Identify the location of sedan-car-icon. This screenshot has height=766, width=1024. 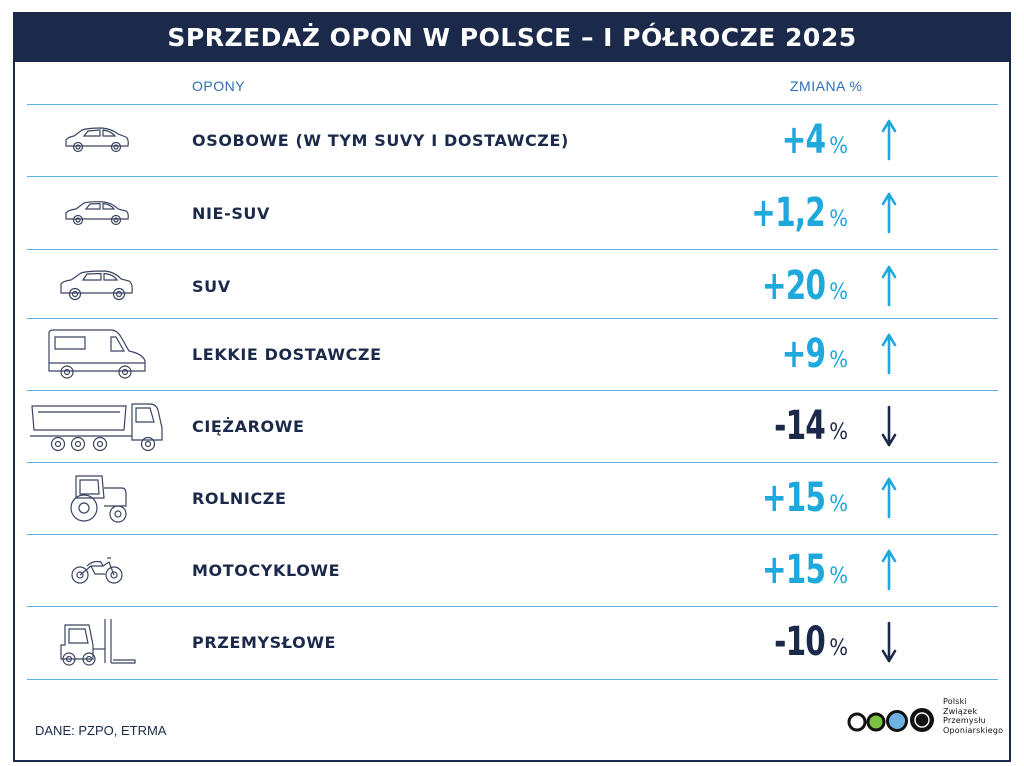
(97, 213).